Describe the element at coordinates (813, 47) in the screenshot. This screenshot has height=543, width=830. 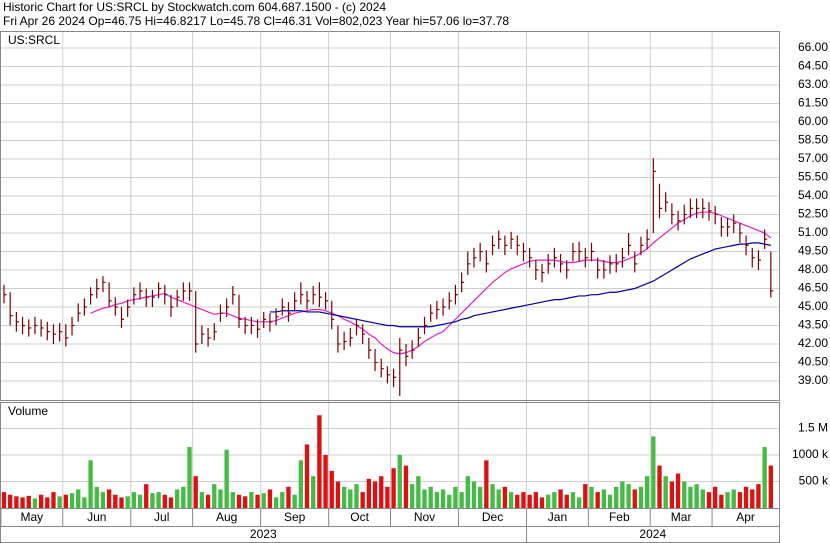
I see `y-tick-label: 66.00` at that location.